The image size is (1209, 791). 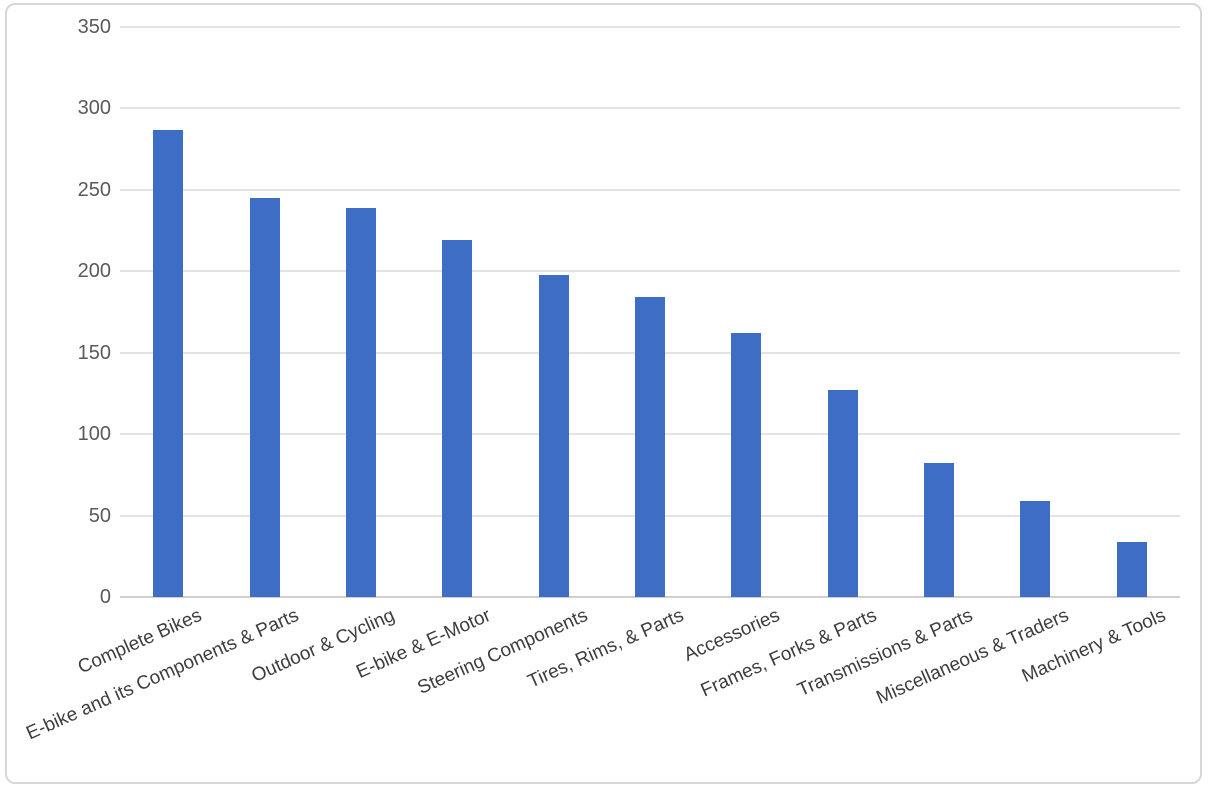 I want to click on y-axis-tick-label: 100, so click(x=94, y=434).